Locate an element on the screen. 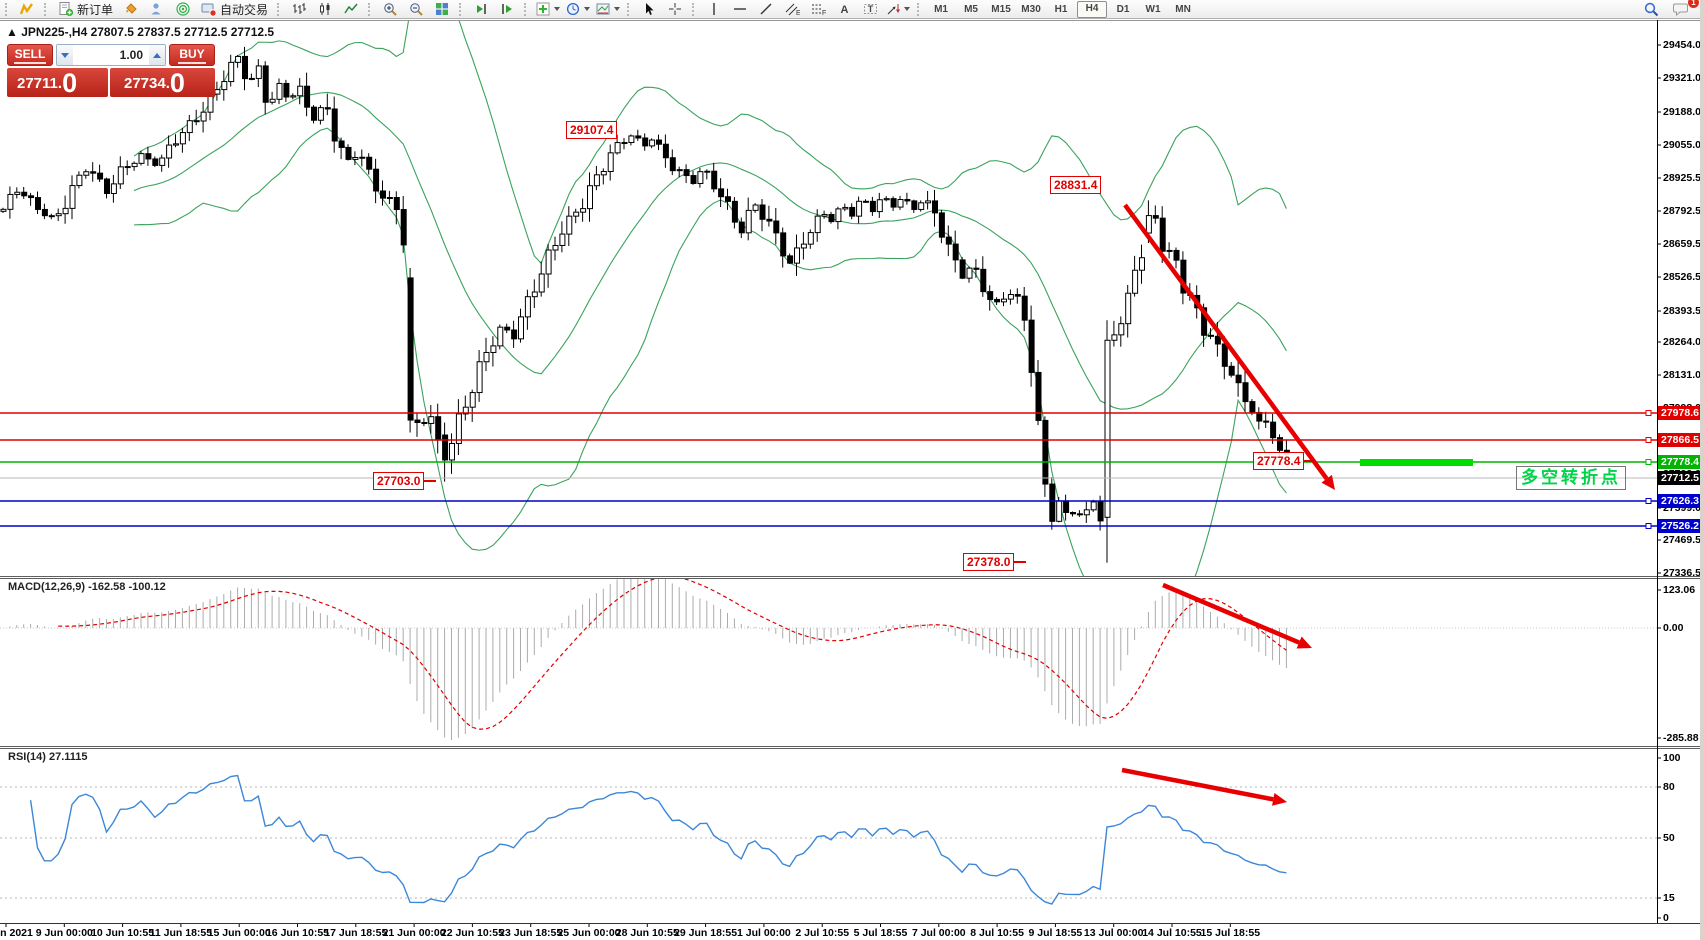 The width and height of the screenshot is (1703, 940). volume-increase-button is located at coordinates (157, 55).